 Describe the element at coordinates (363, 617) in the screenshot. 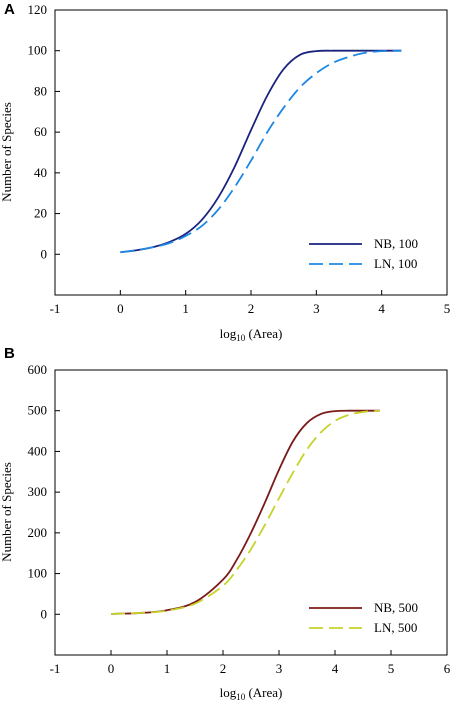

I see `legend-b: NB, 500 LN, 500` at that location.